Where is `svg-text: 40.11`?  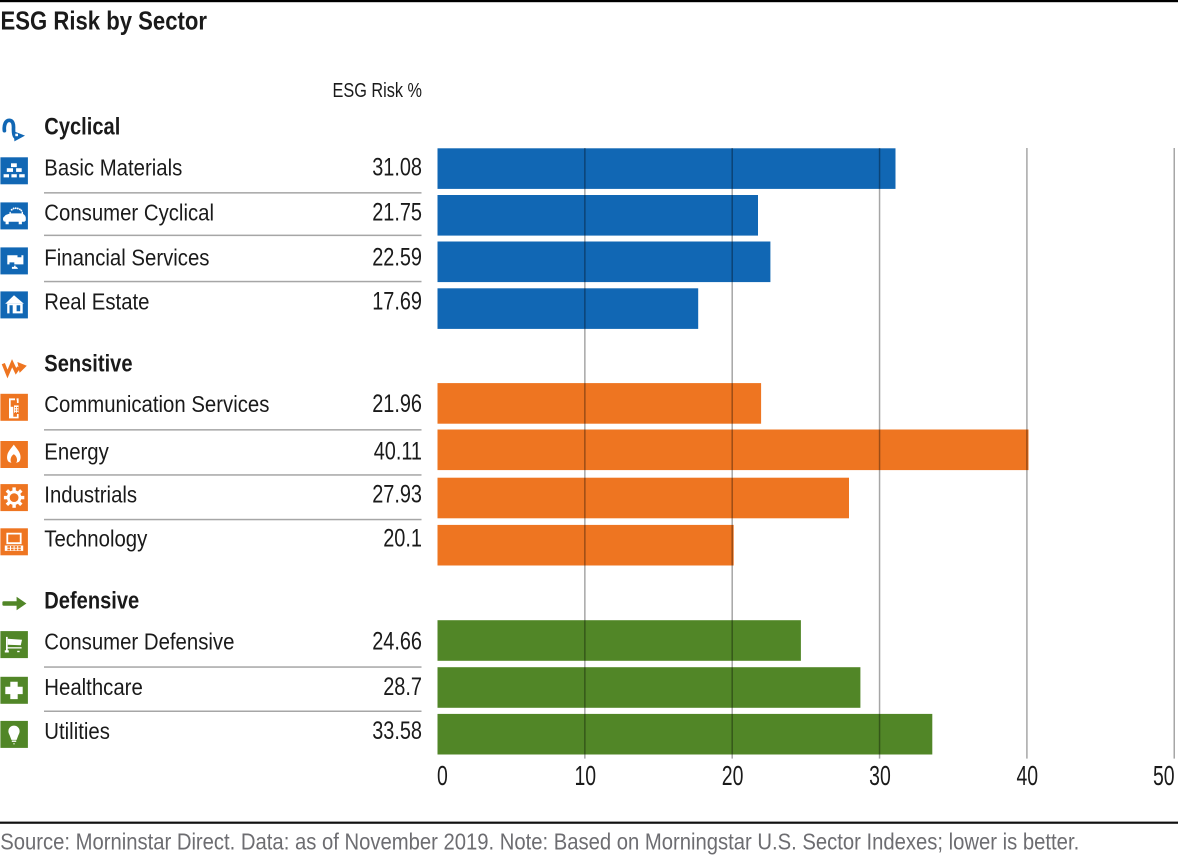
svg-text: 40.11 is located at coordinates (398, 451).